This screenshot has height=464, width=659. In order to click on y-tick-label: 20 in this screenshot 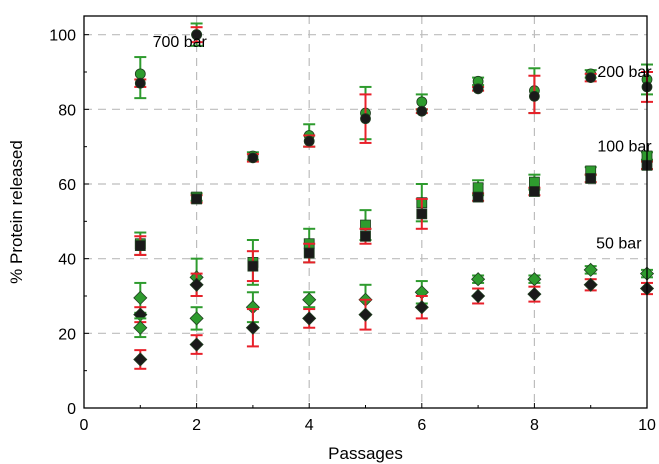, I will do `click(67, 334)`.